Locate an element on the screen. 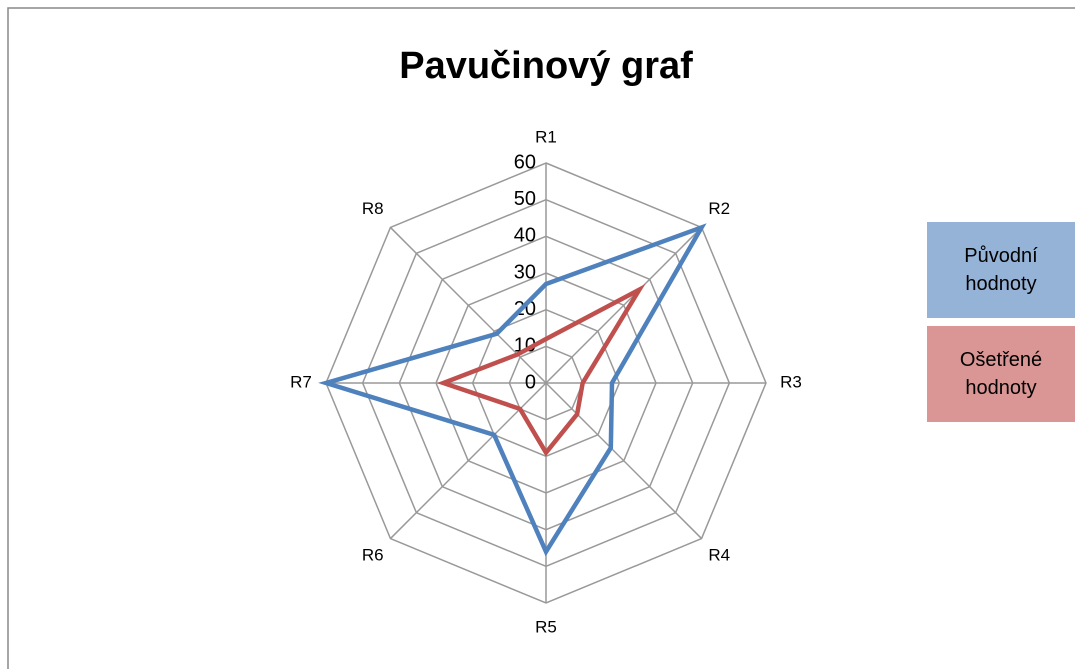 This screenshot has height=669, width=1075. legend-label: Původní hodnoty is located at coordinates (1001, 270).